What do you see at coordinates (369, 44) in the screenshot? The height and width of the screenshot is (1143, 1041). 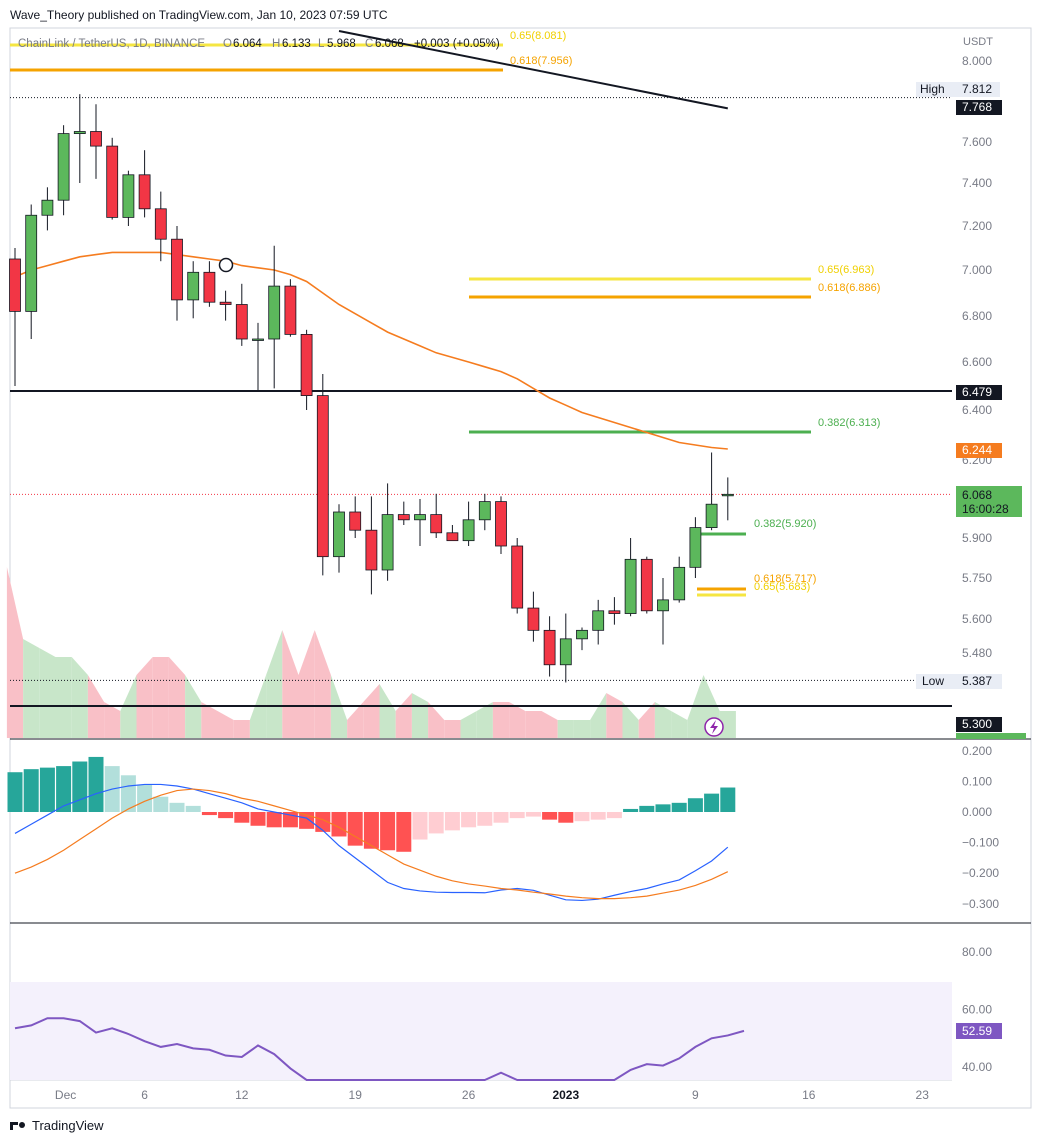 I see `legend-c-label: C` at bounding box center [369, 44].